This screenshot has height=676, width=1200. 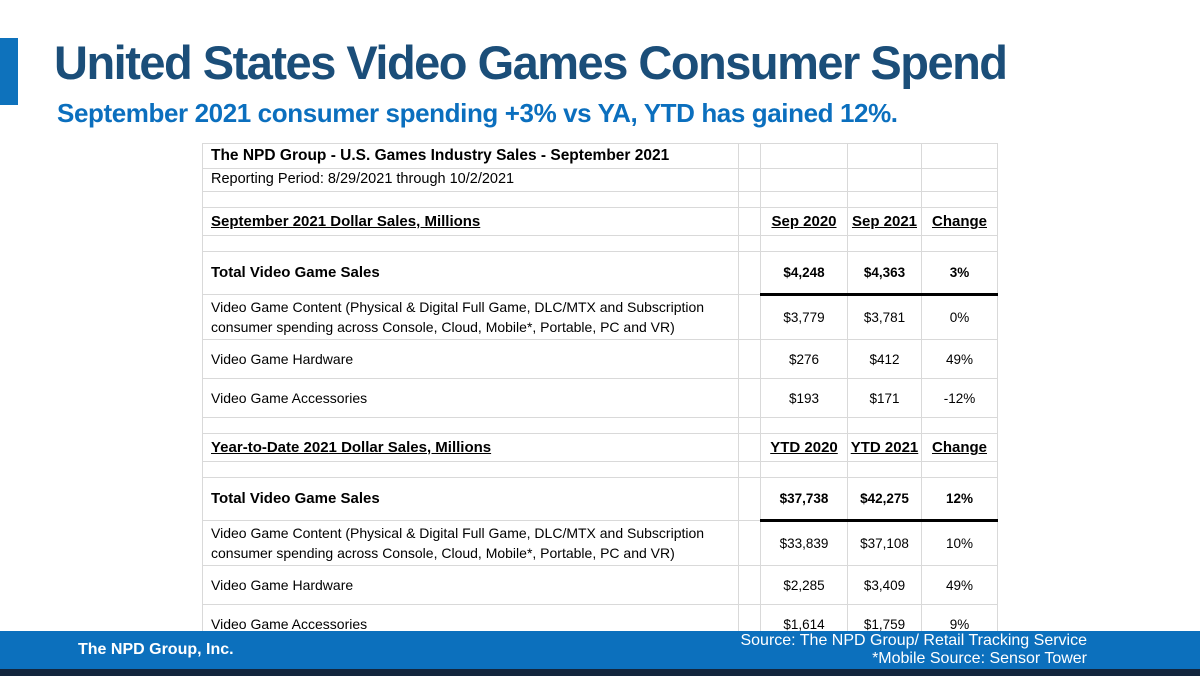 What do you see at coordinates (804, 543) in the screenshot?
I see `value-ytd2020: $33,839` at bounding box center [804, 543].